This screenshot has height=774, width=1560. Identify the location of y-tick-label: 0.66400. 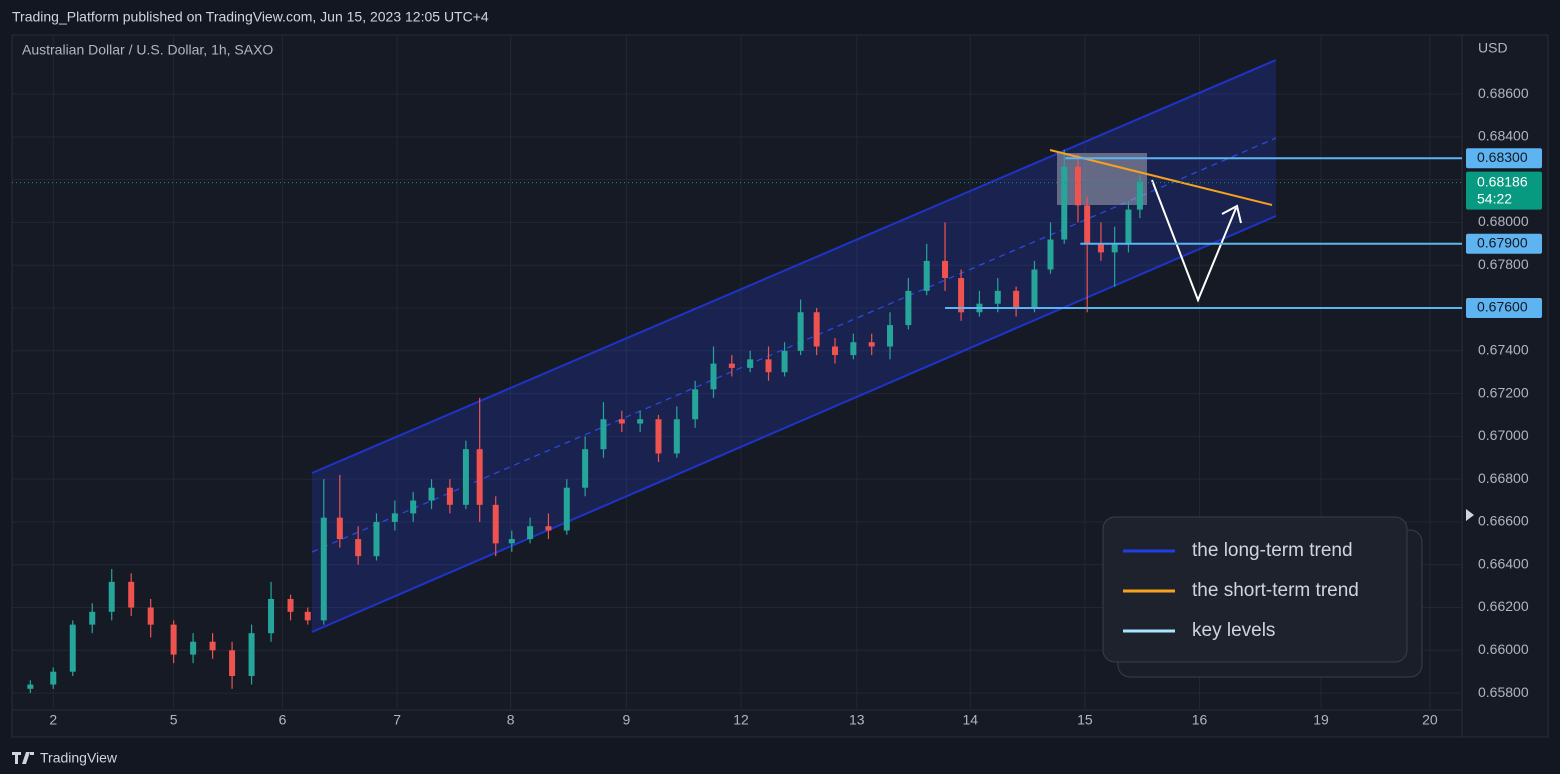
(1503, 563).